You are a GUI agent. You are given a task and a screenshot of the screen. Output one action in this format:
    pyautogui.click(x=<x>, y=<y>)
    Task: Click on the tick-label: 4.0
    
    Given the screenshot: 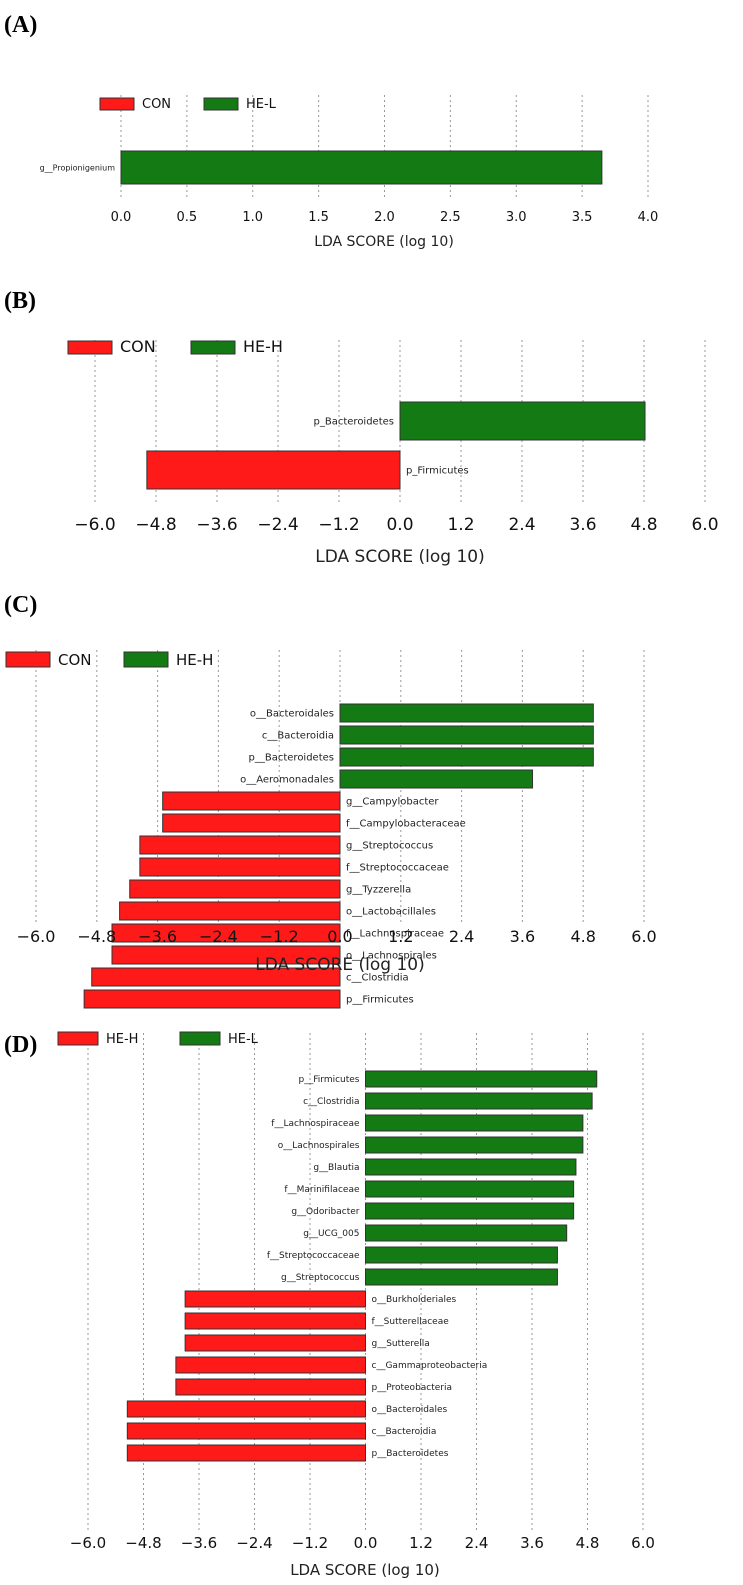 What is the action you would take?
    pyautogui.click(x=648, y=217)
    